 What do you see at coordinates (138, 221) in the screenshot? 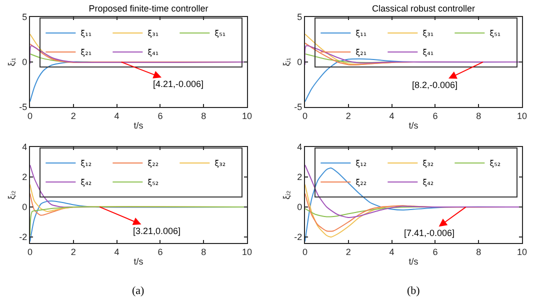
I see `line-series` at bounding box center [138, 221].